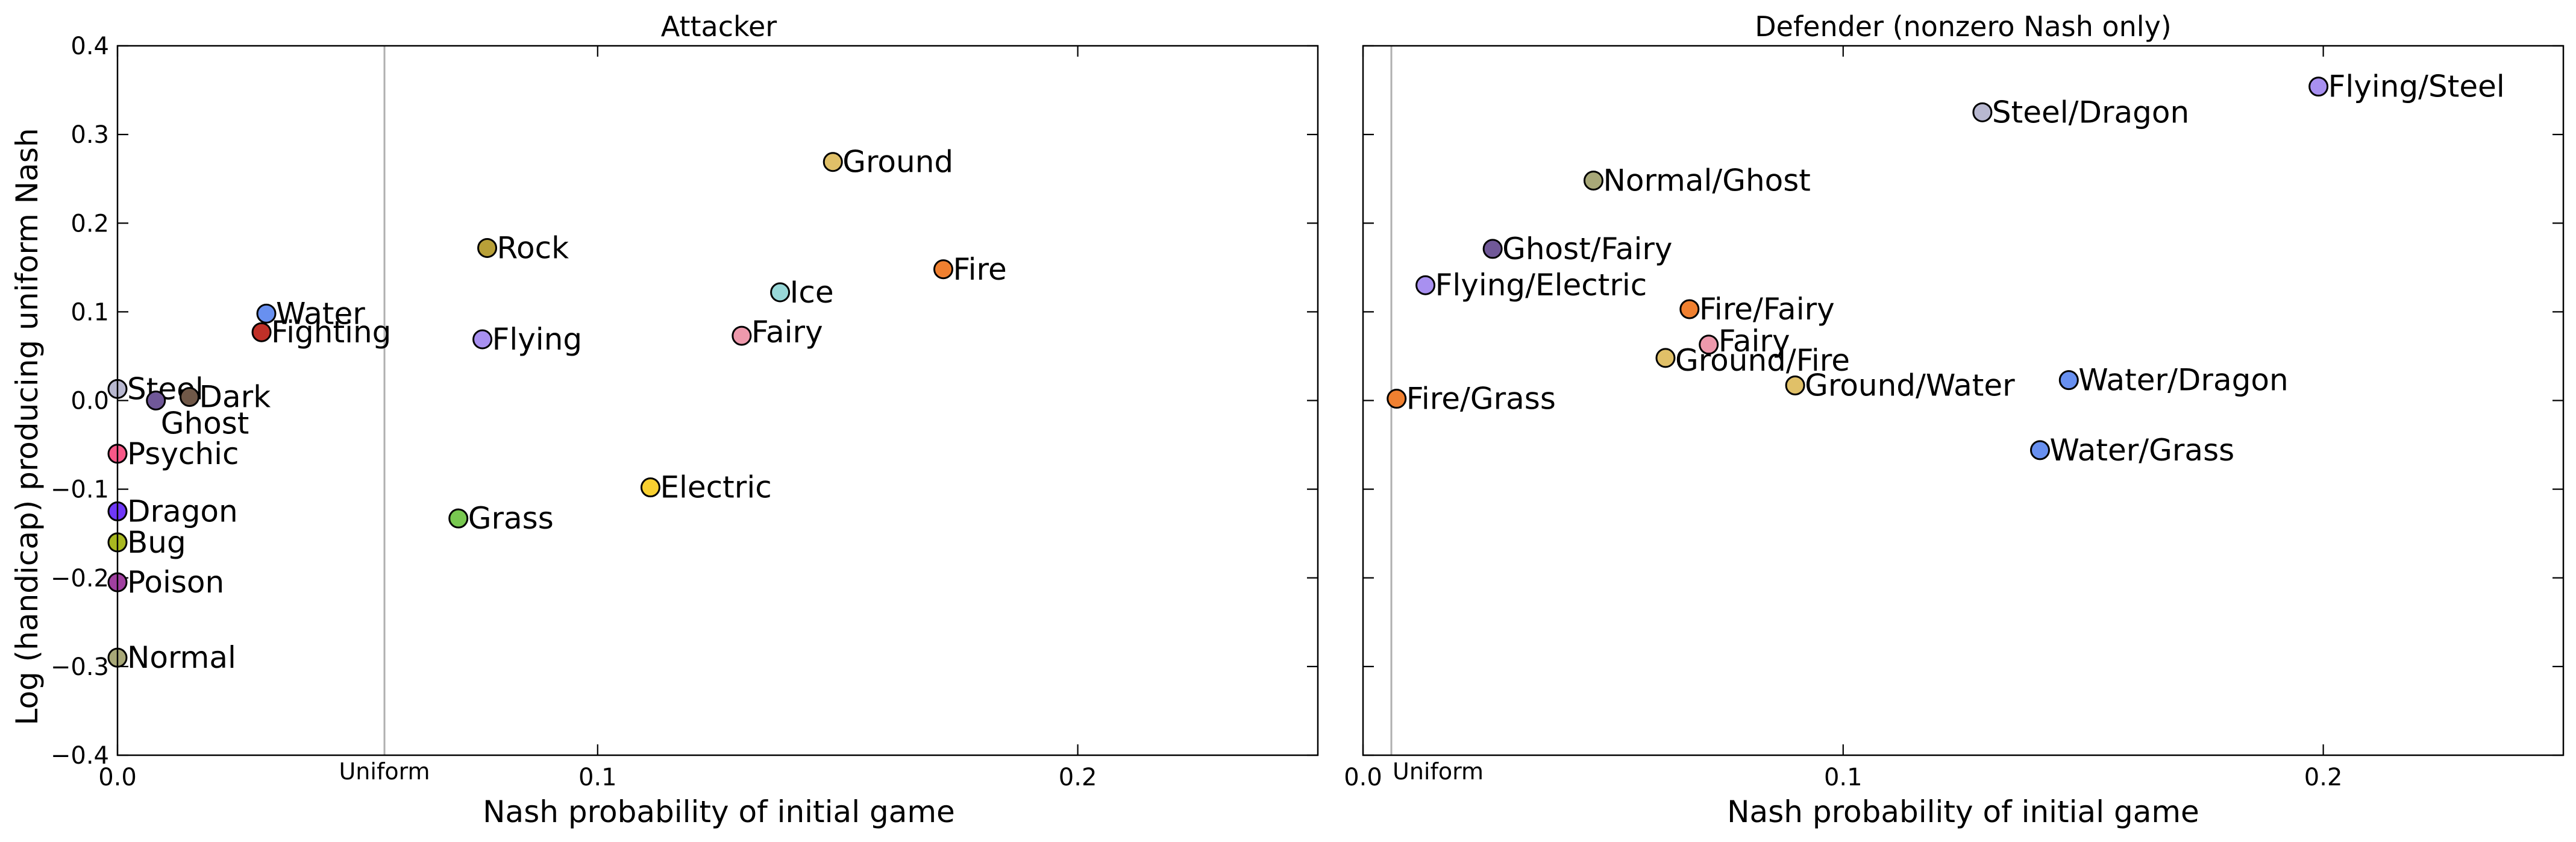  What do you see at coordinates (1665, 358) in the screenshot?
I see `point-ground-fire` at bounding box center [1665, 358].